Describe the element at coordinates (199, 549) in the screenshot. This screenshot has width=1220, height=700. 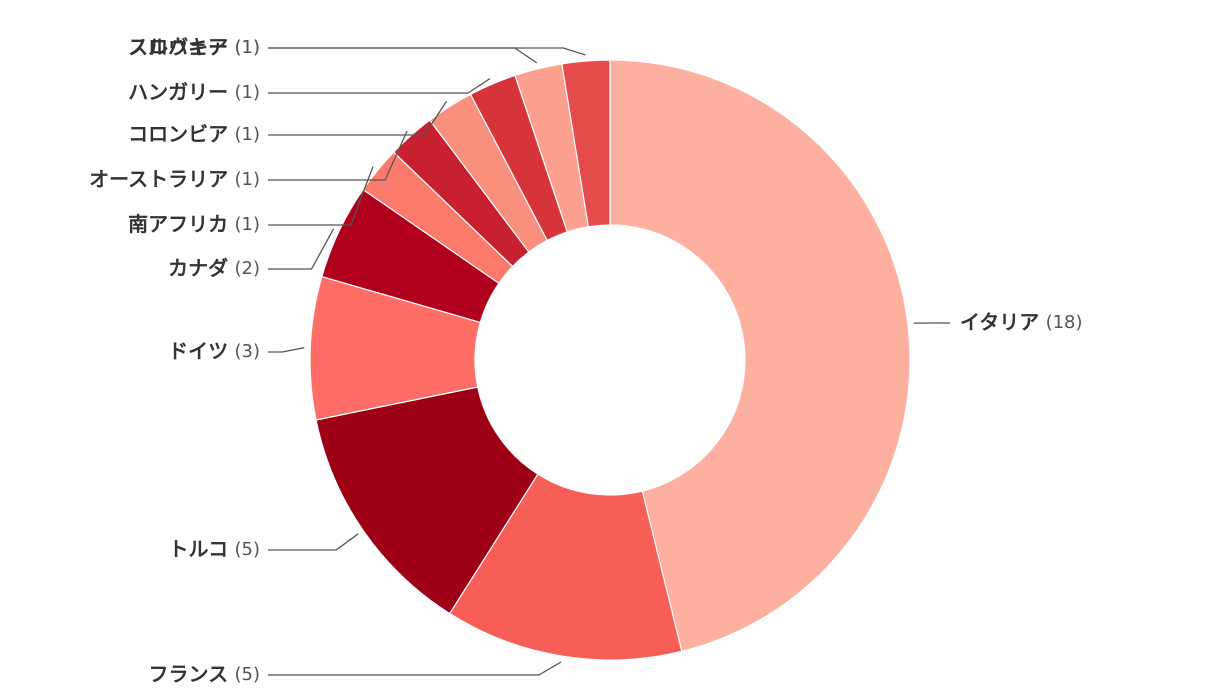
I see `category-name: トルコ` at that location.